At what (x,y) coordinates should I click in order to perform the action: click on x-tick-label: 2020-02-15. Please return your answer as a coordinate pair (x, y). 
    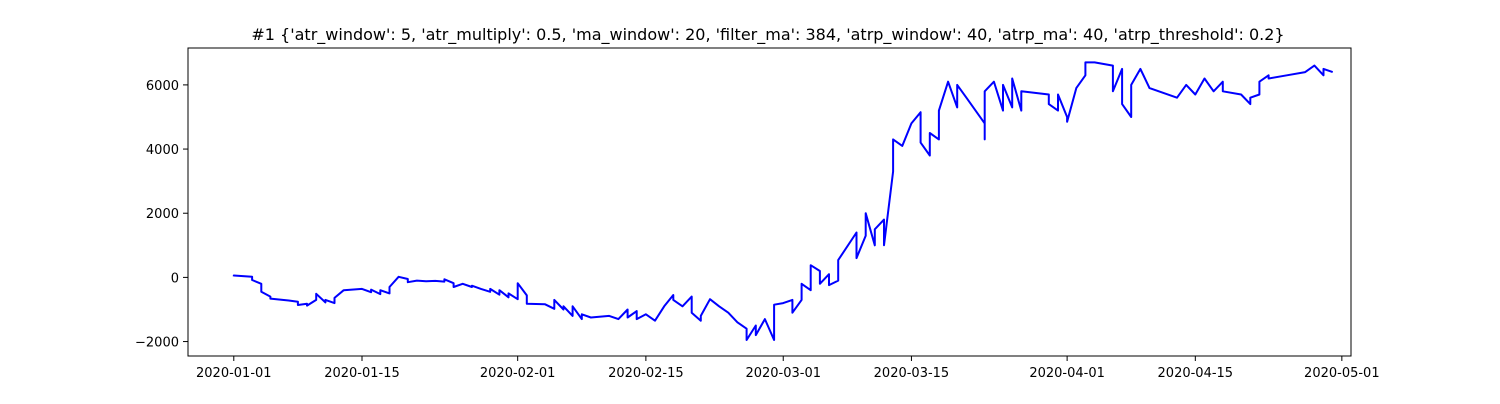
    Looking at the image, I should click on (646, 373).